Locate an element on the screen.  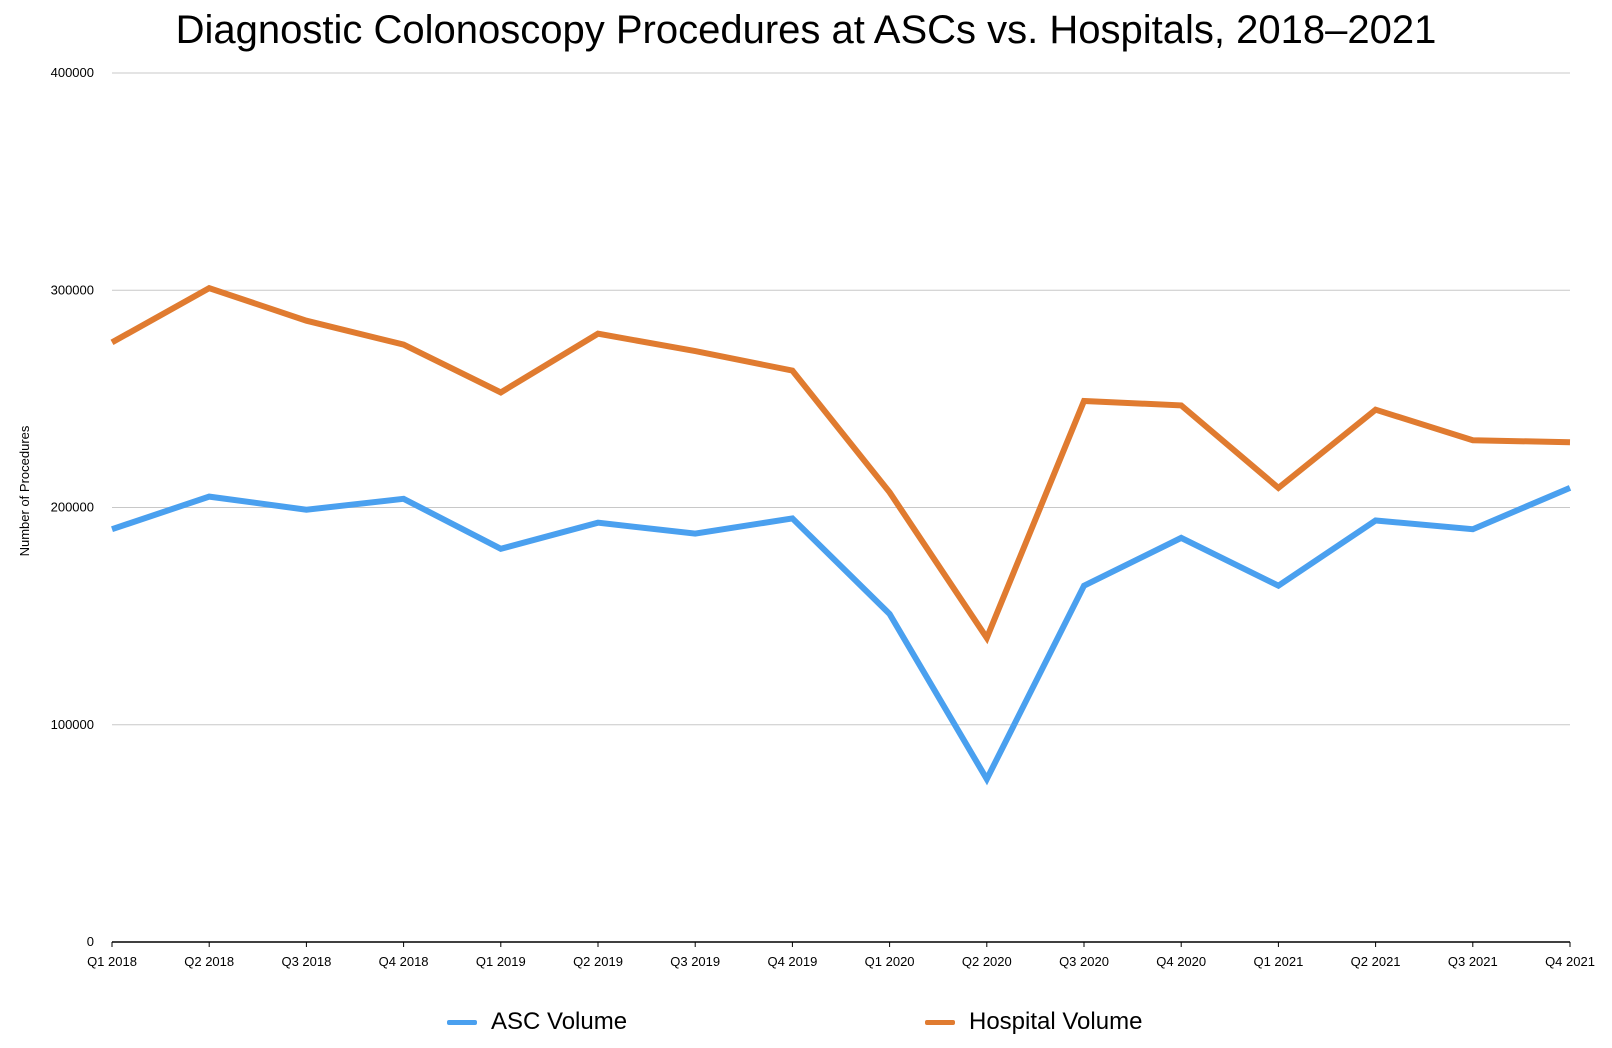
x-tick-label: Q1 2021 is located at coordinates (1278, 961).